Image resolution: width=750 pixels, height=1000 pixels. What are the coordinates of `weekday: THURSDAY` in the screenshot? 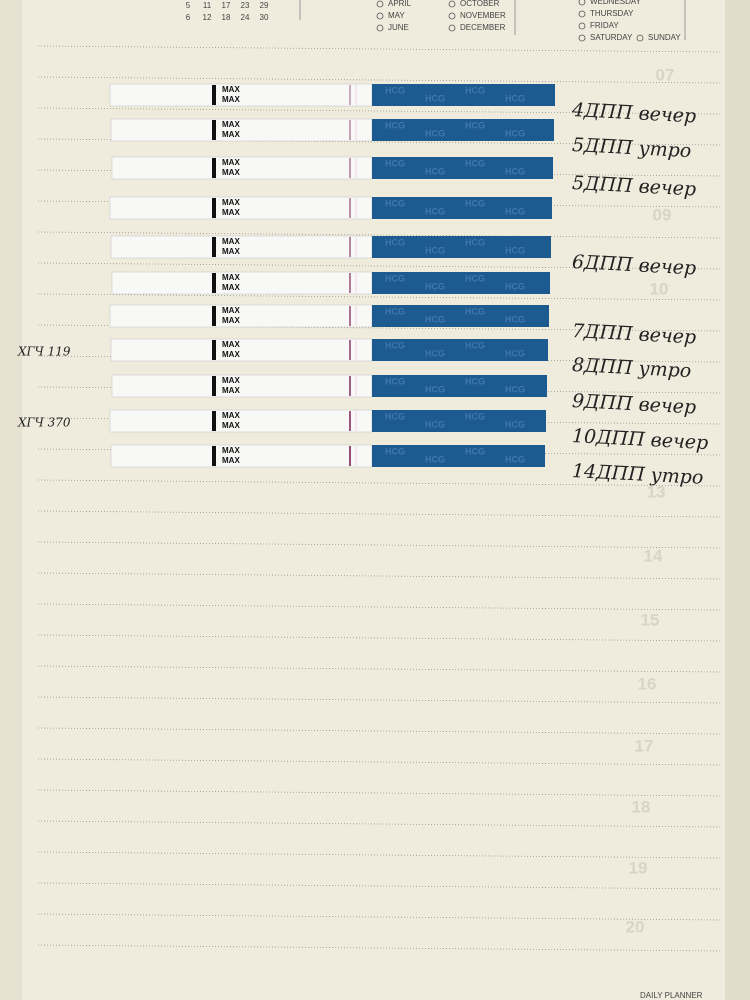 It's located at (612, 13).